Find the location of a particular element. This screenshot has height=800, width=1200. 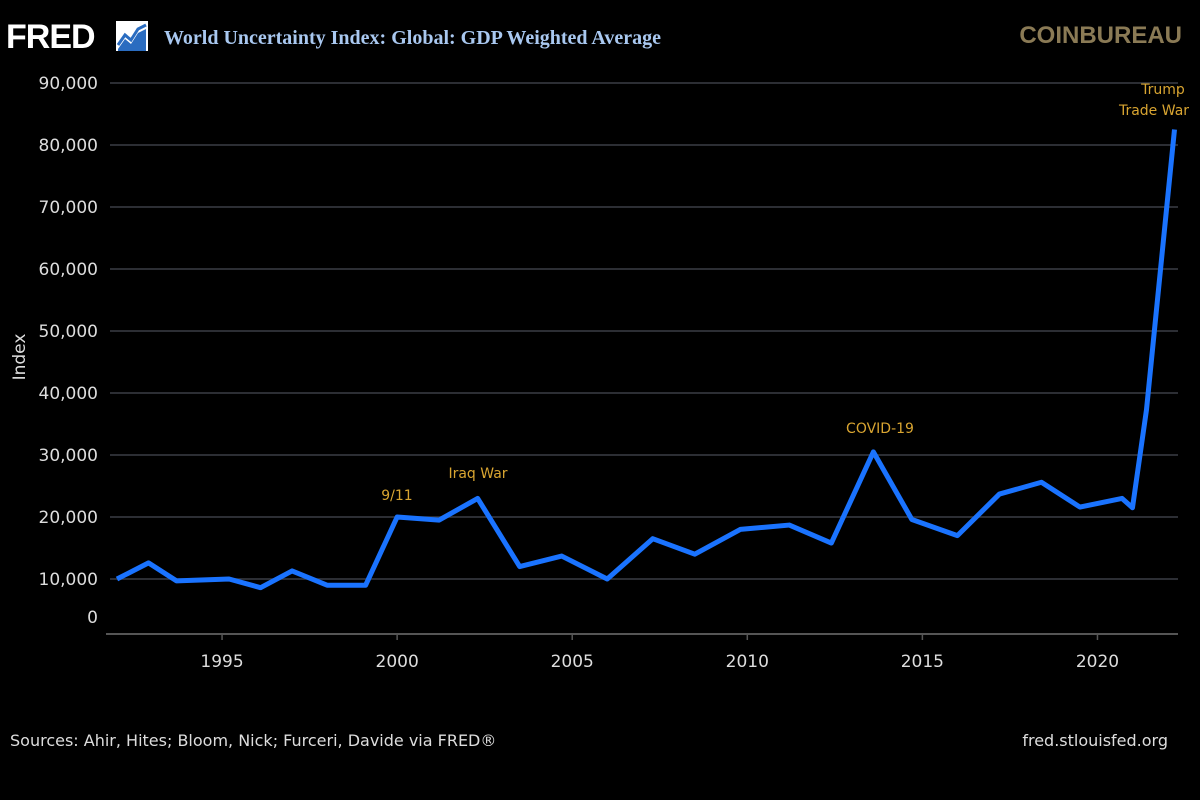

y-tick-label: 20,000 is located at coordinates (68, 518).